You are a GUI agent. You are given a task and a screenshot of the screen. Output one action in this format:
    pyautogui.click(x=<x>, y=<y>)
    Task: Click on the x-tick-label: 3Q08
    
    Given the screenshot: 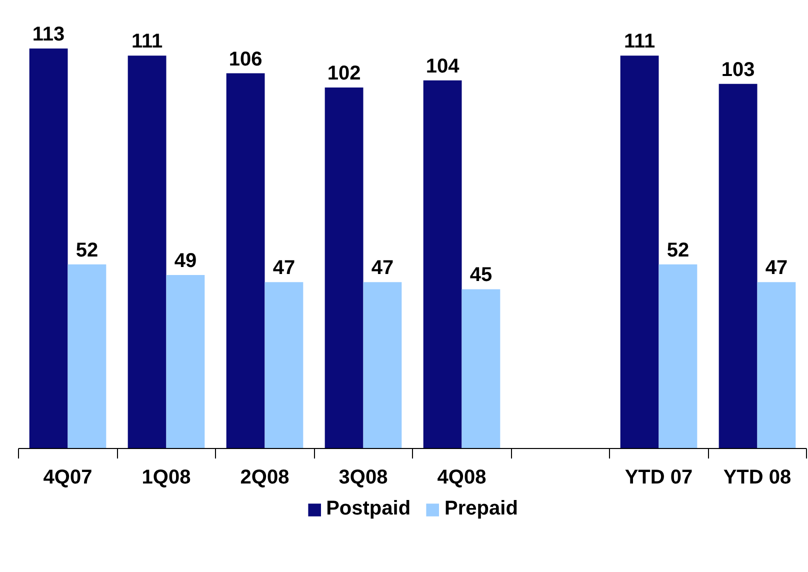 What is the action you would take?
    pyautogui.click(x=363, y=477)
    